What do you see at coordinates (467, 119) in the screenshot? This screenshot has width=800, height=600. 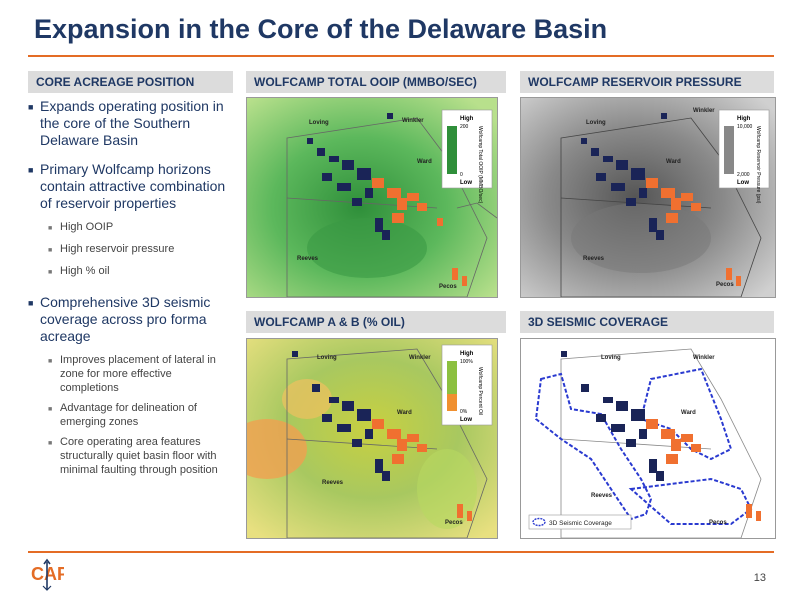 I see `ooip-legend-high: High` at bounding box center [467, 119].